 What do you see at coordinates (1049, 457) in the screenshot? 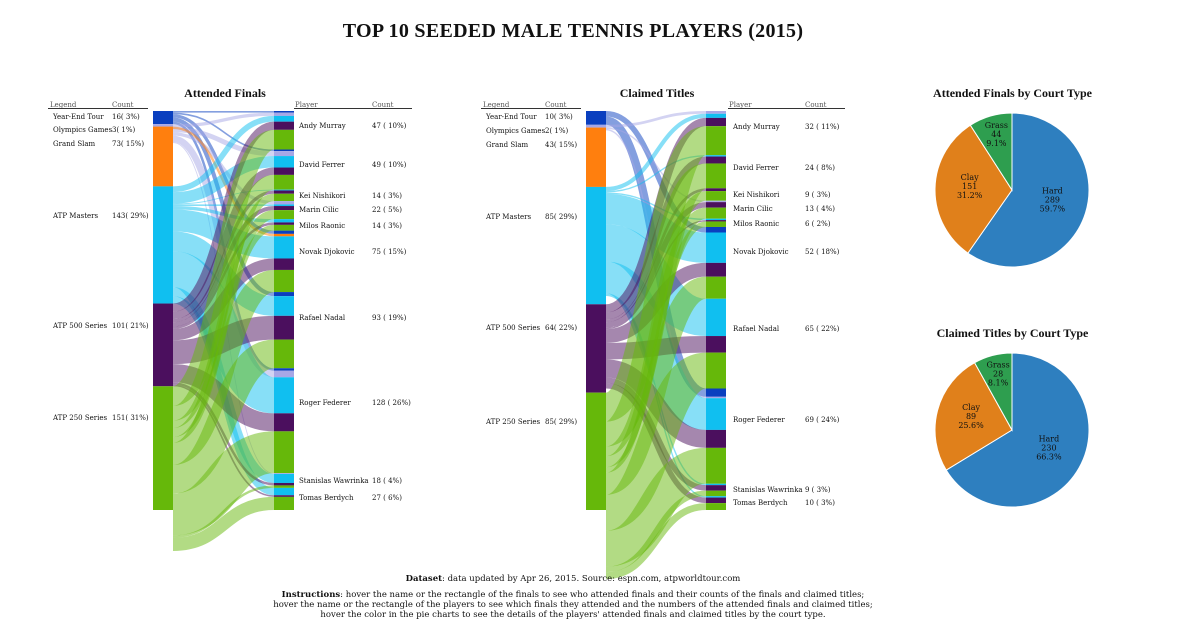
I see `pie1-label-hard-2: 66.3%` at bounding box center [1049, 457].